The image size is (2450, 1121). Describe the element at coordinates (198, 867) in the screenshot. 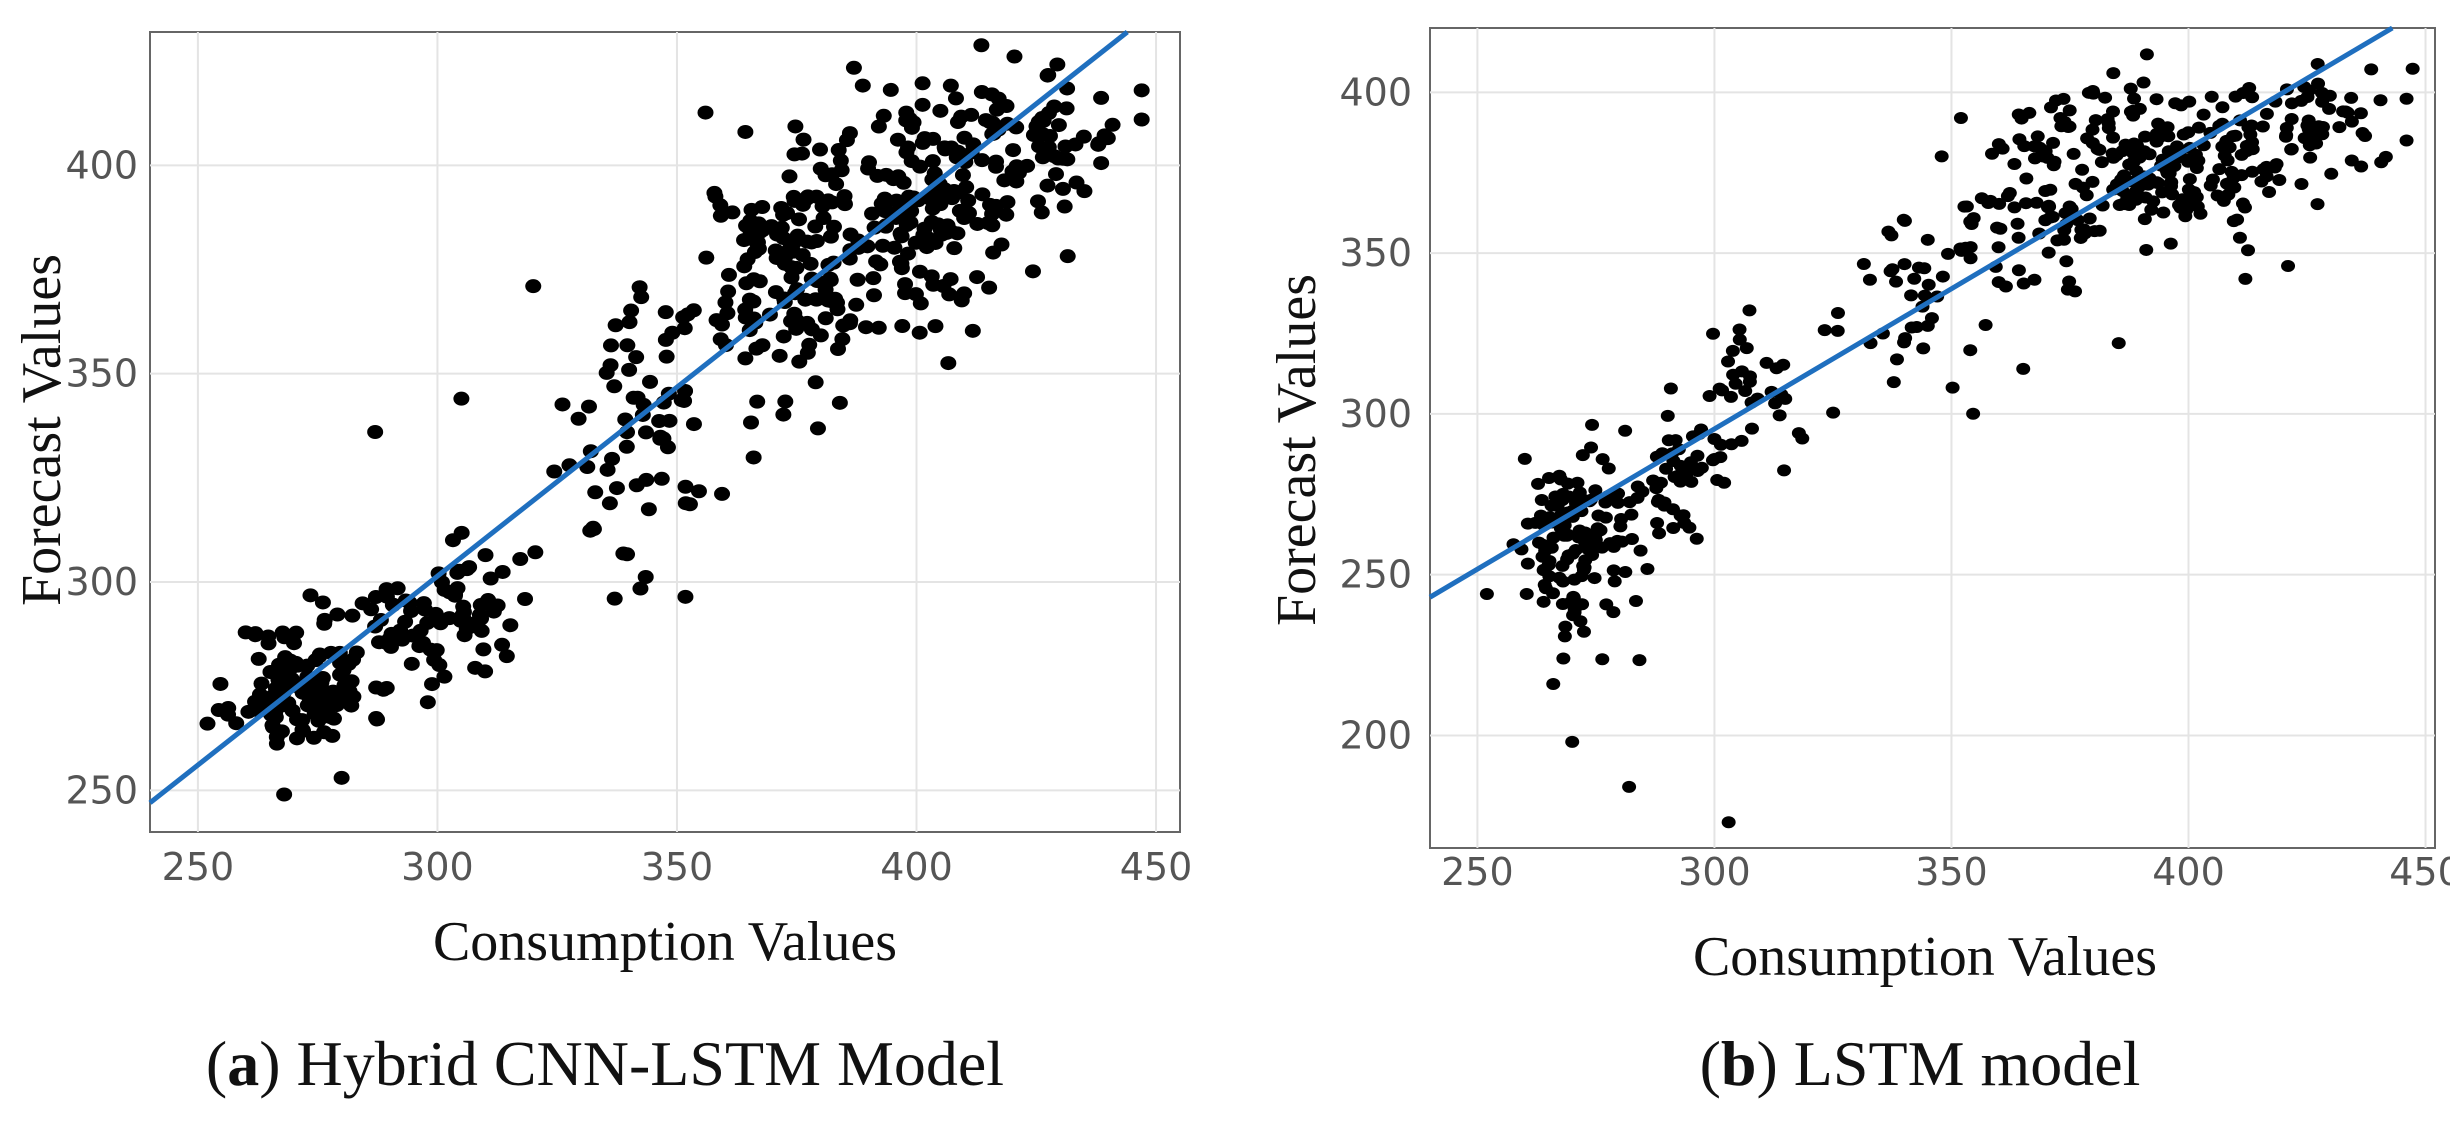

I see `x-tick-label: 250` at that location.